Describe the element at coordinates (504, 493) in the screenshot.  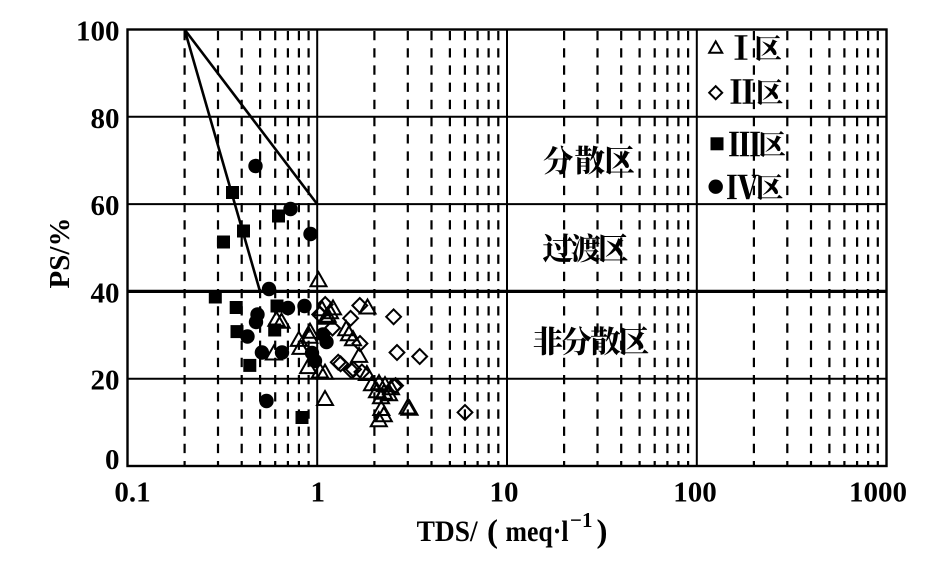
I see `svg-text: 10` at that location.